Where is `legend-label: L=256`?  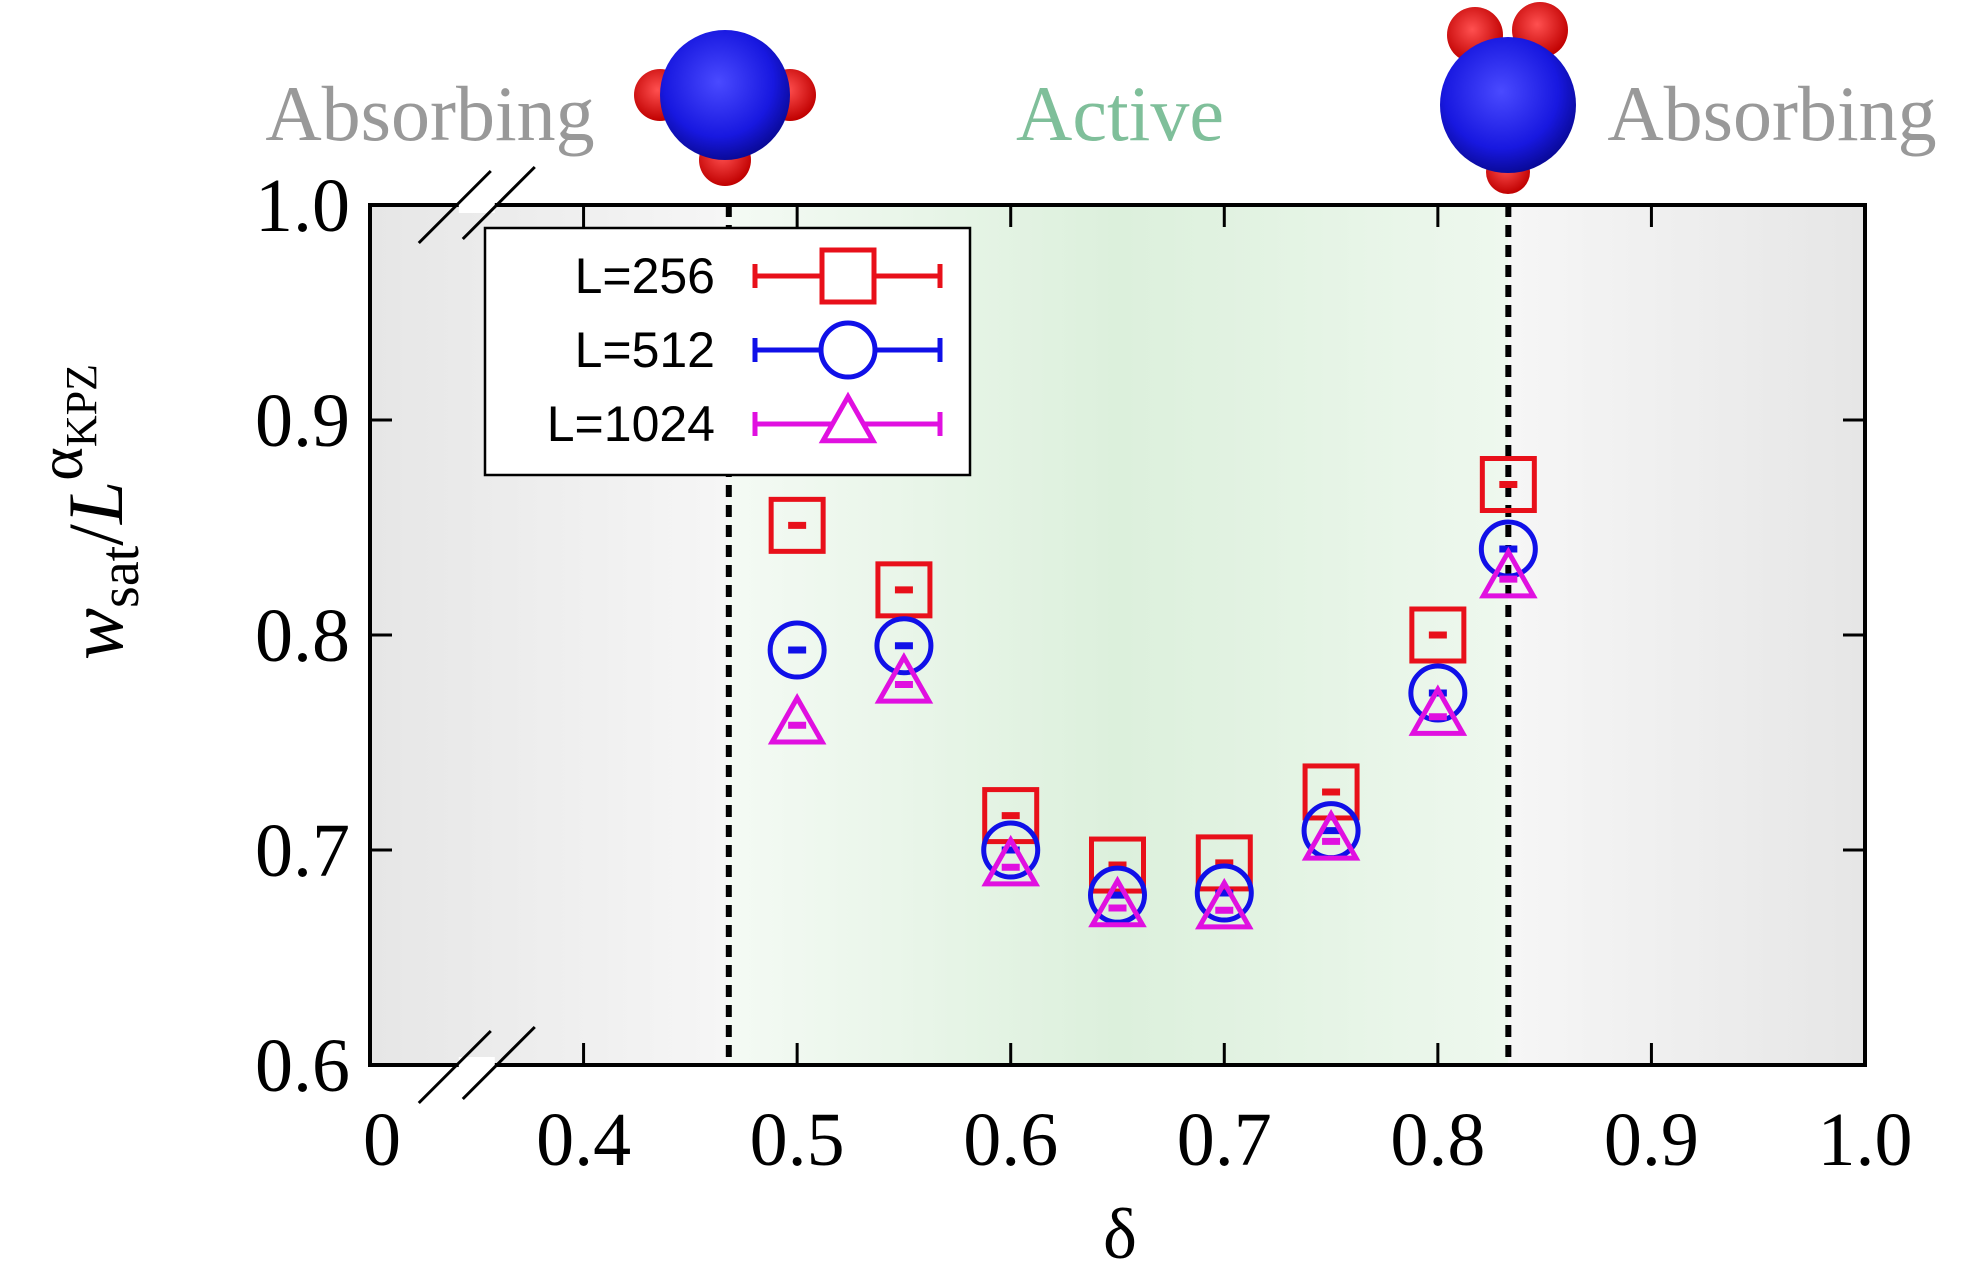 legend-label: L=256 is located at coordinates (645, 276).